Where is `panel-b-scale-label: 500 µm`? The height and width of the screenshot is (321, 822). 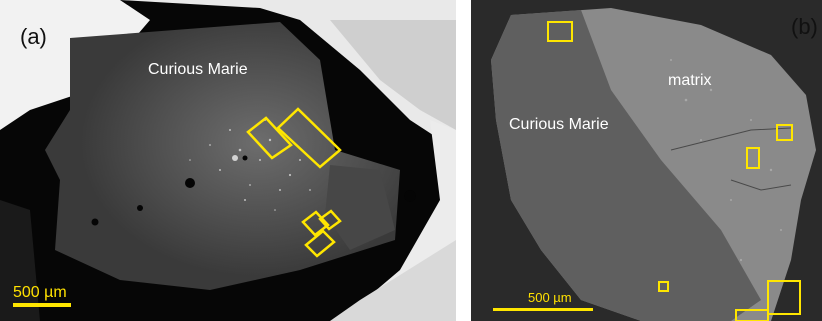 panel-b-scale-label: 500 µm is located at coordinates (550, 297).